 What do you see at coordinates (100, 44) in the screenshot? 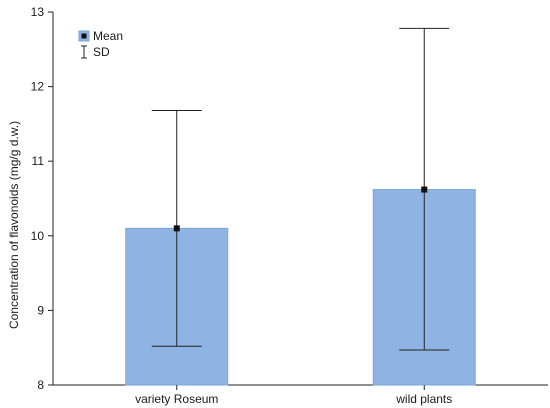
I see `legend: Mean SD` at bounding box center [100, 44].